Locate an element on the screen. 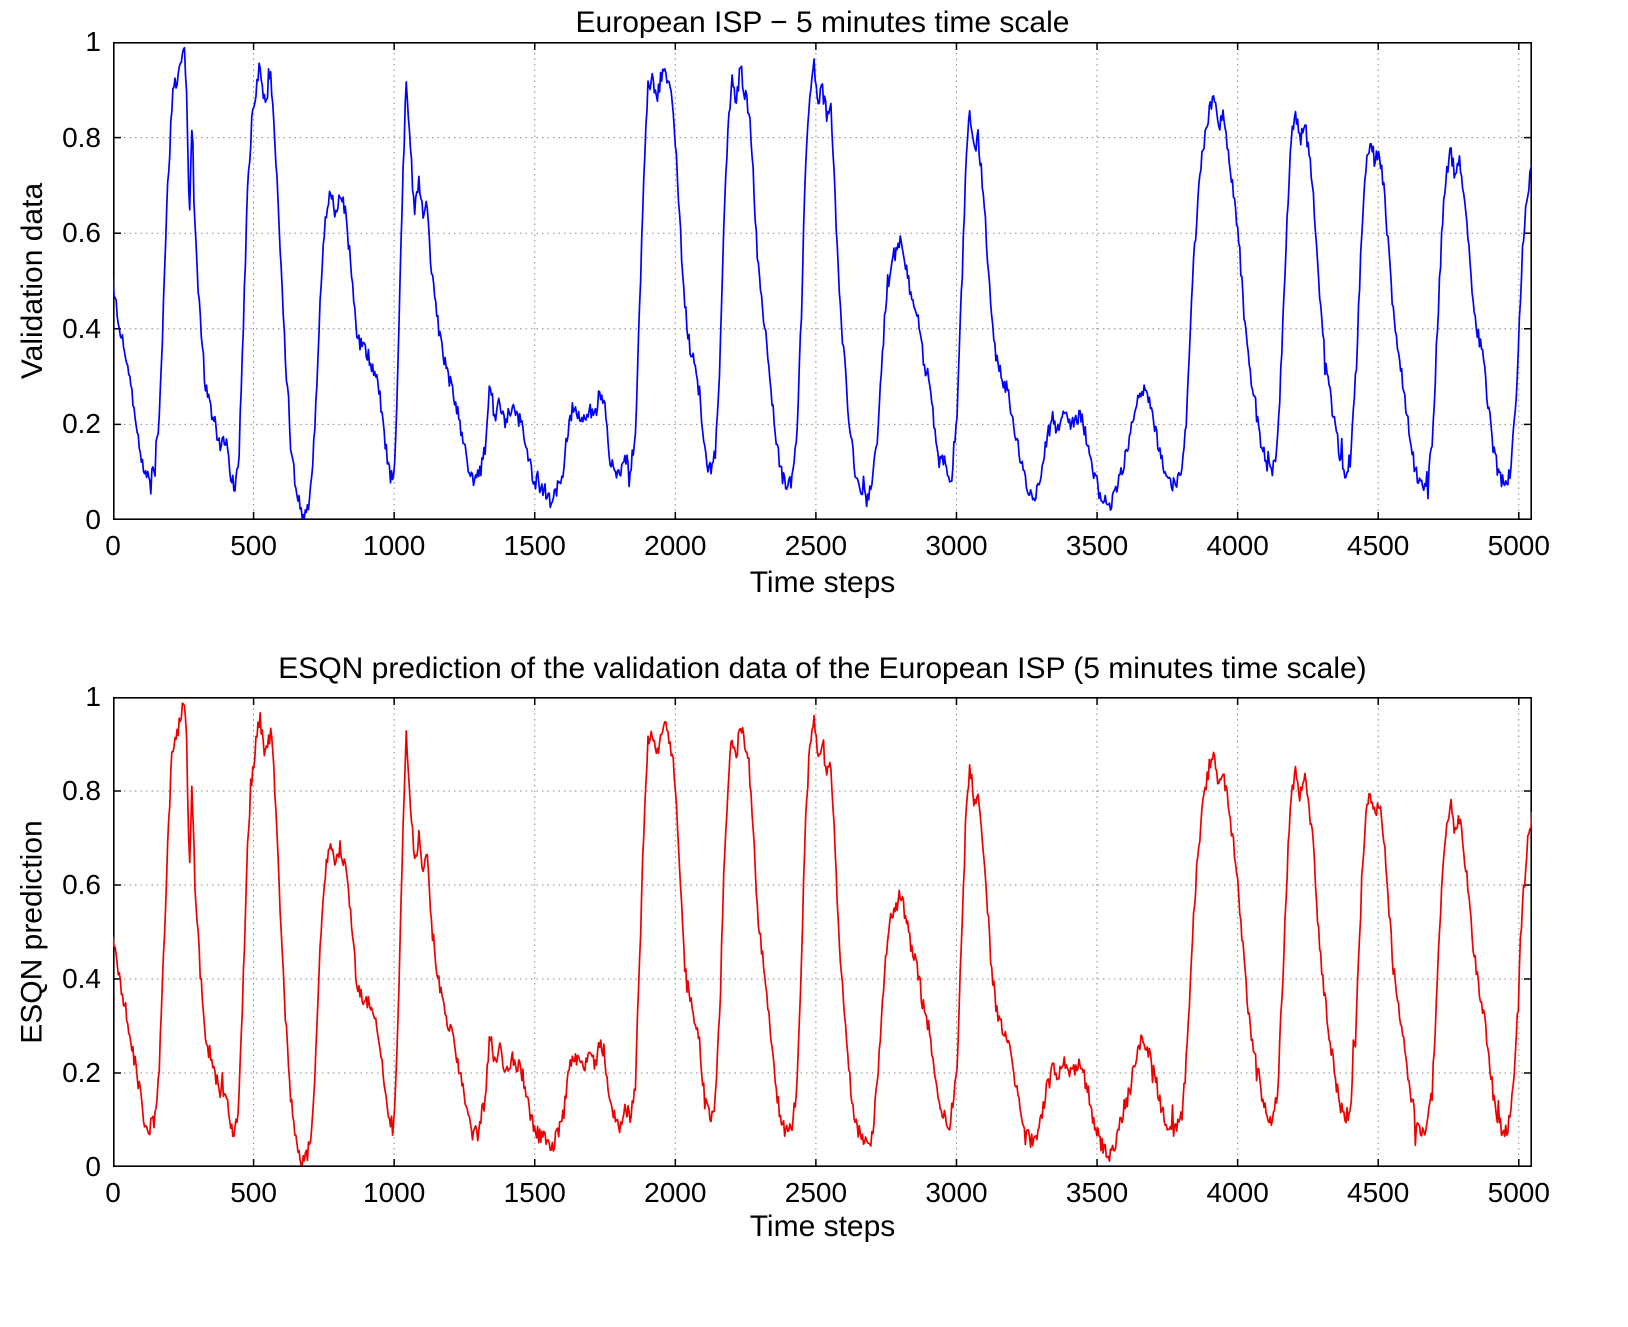  y-axis-label: Validation data is located at coordinates (33, 281).